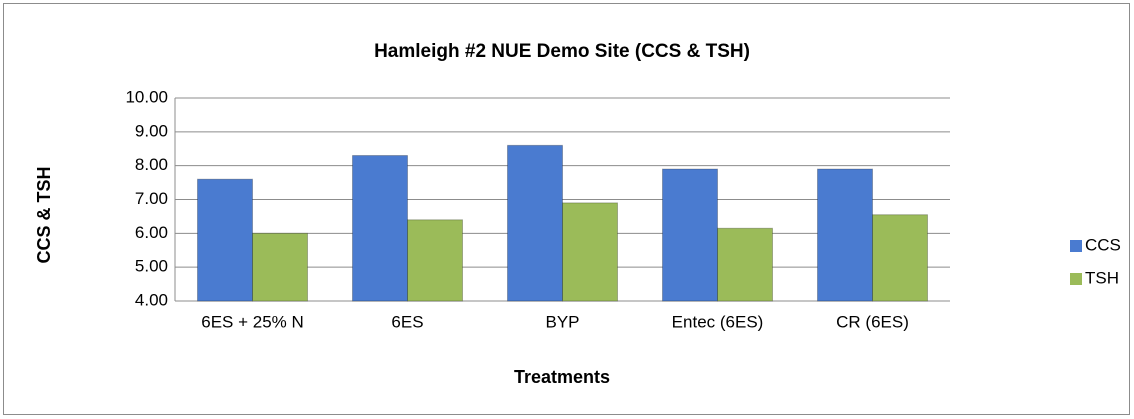 The height and width of the screenshot is (419, 1134). What do you see at coordinates (1103, 244) in the screenshot?
I see `legend-label: CCS` at bounding box center [1103, 244].